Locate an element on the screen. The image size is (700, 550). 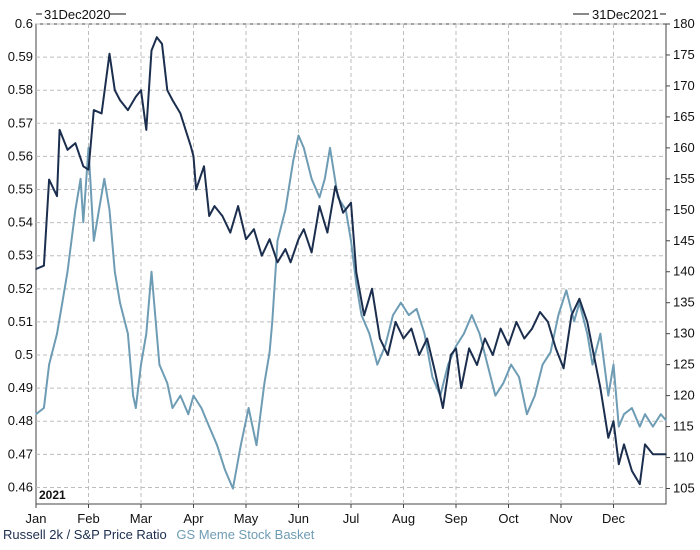
left-tick-label: 0.47 is located at coordinates (20, 453).